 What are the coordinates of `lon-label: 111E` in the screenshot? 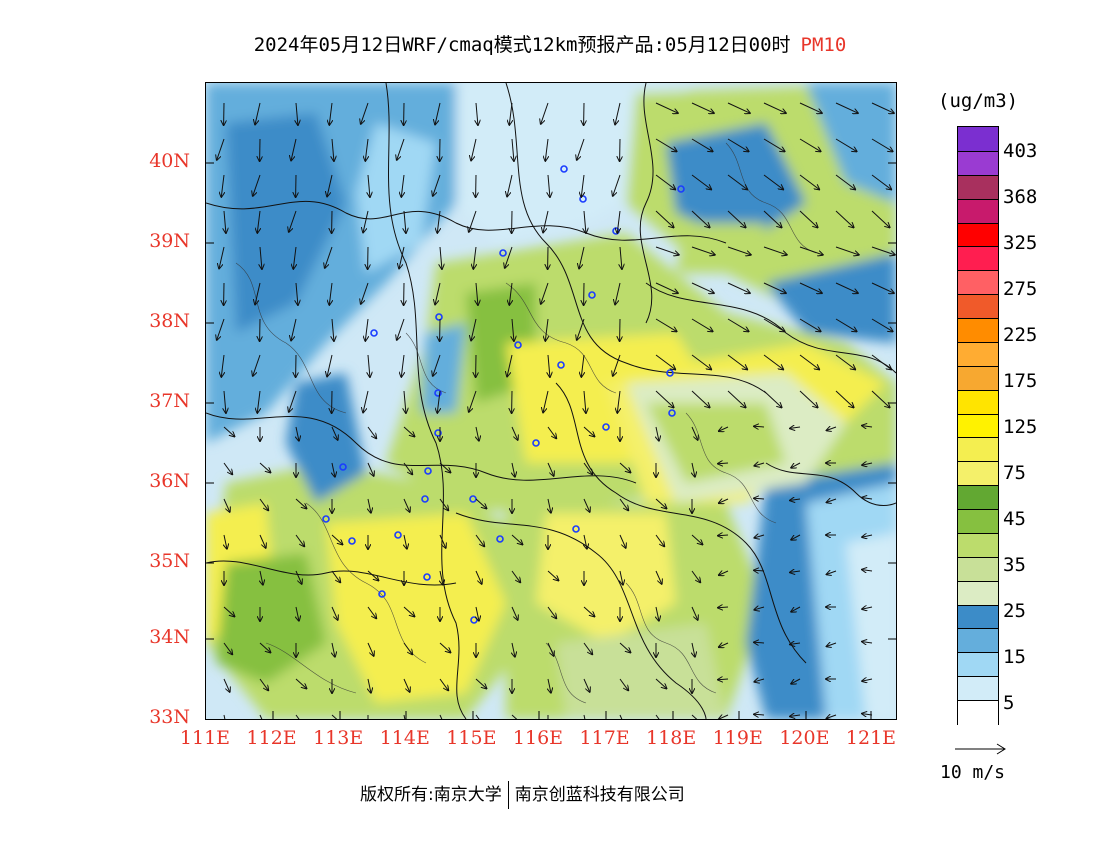 It's located at (205, 738).